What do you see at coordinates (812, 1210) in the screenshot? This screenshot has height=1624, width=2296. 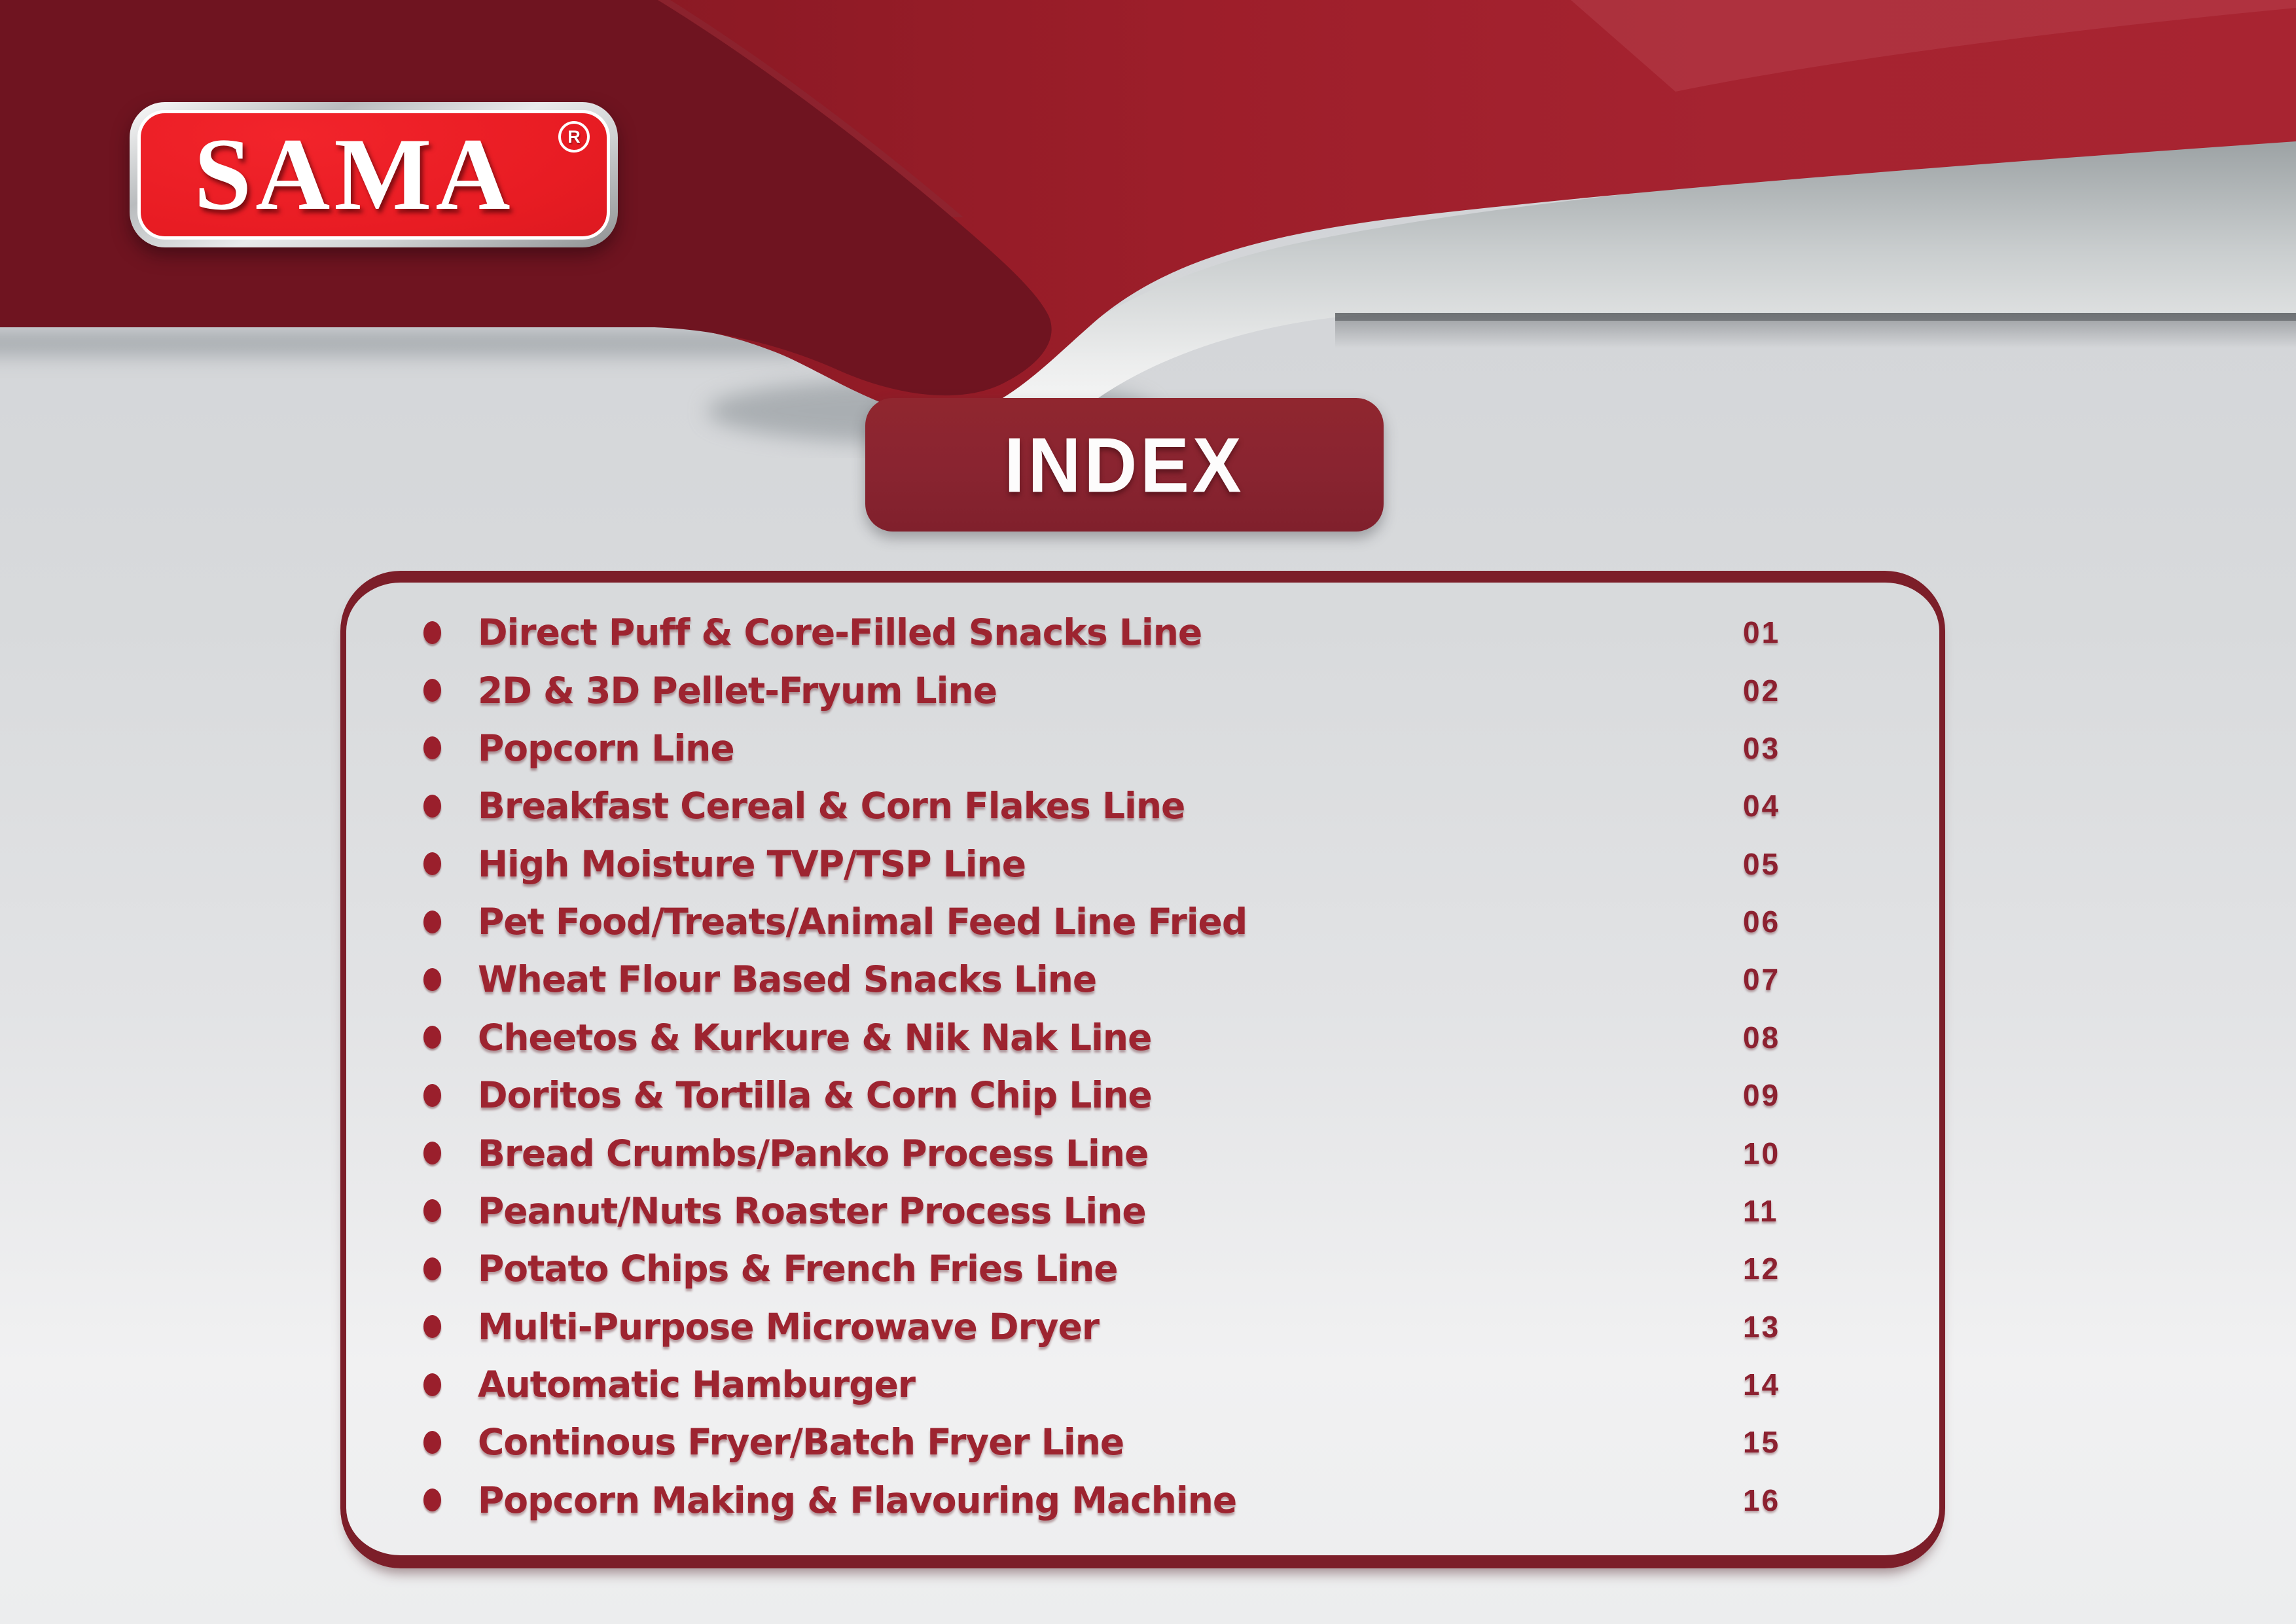 I see `item-label: Peanut/Nuts Roaster Process Line` at bounding box center [812, 1210].